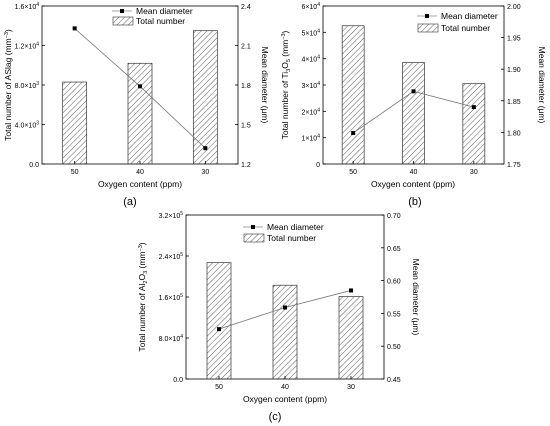  I want to click on right-tick-label: 2.1, so click(246, 47).